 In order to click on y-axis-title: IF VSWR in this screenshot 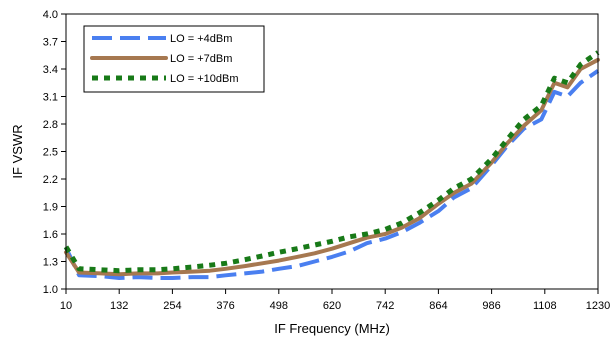, I will do `click(17, 151)`.